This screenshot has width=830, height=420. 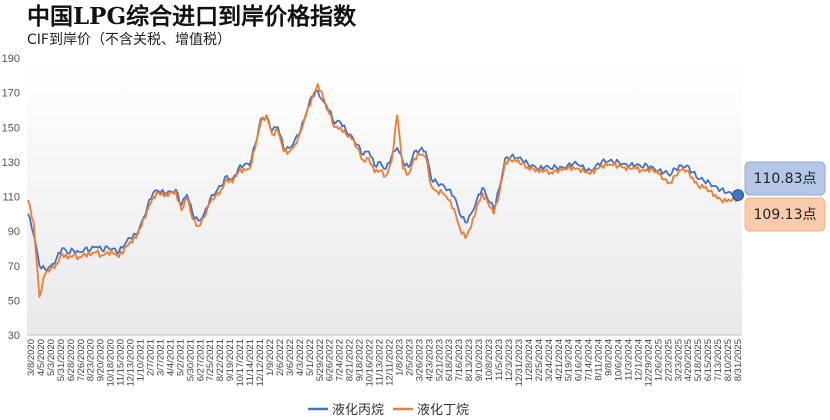 What do you see at coordinates (192, 16) in the screenshot?
I see `chart-title: 中国LPG综合进口到岸价格指数` at bounding box center [192, 16].